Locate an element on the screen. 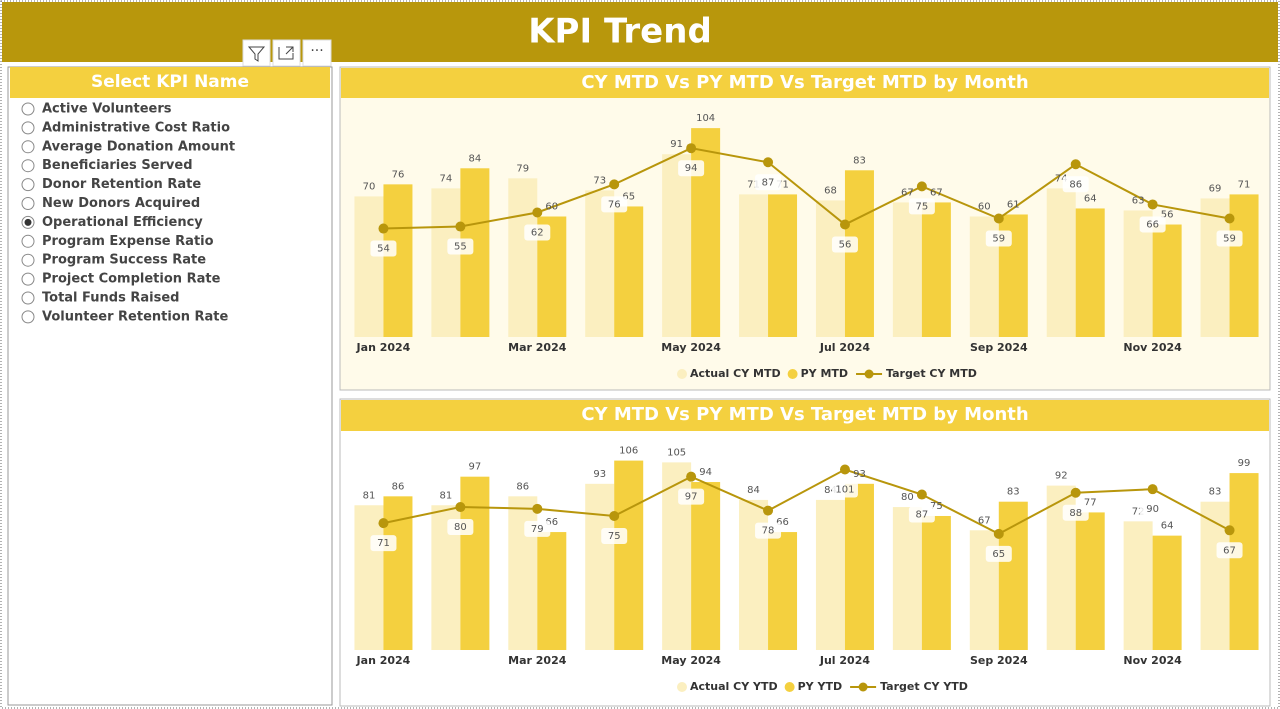 The height and width of the screenshot is (709, 1280). data-label: 92 is located at coordinates (1061, 476).